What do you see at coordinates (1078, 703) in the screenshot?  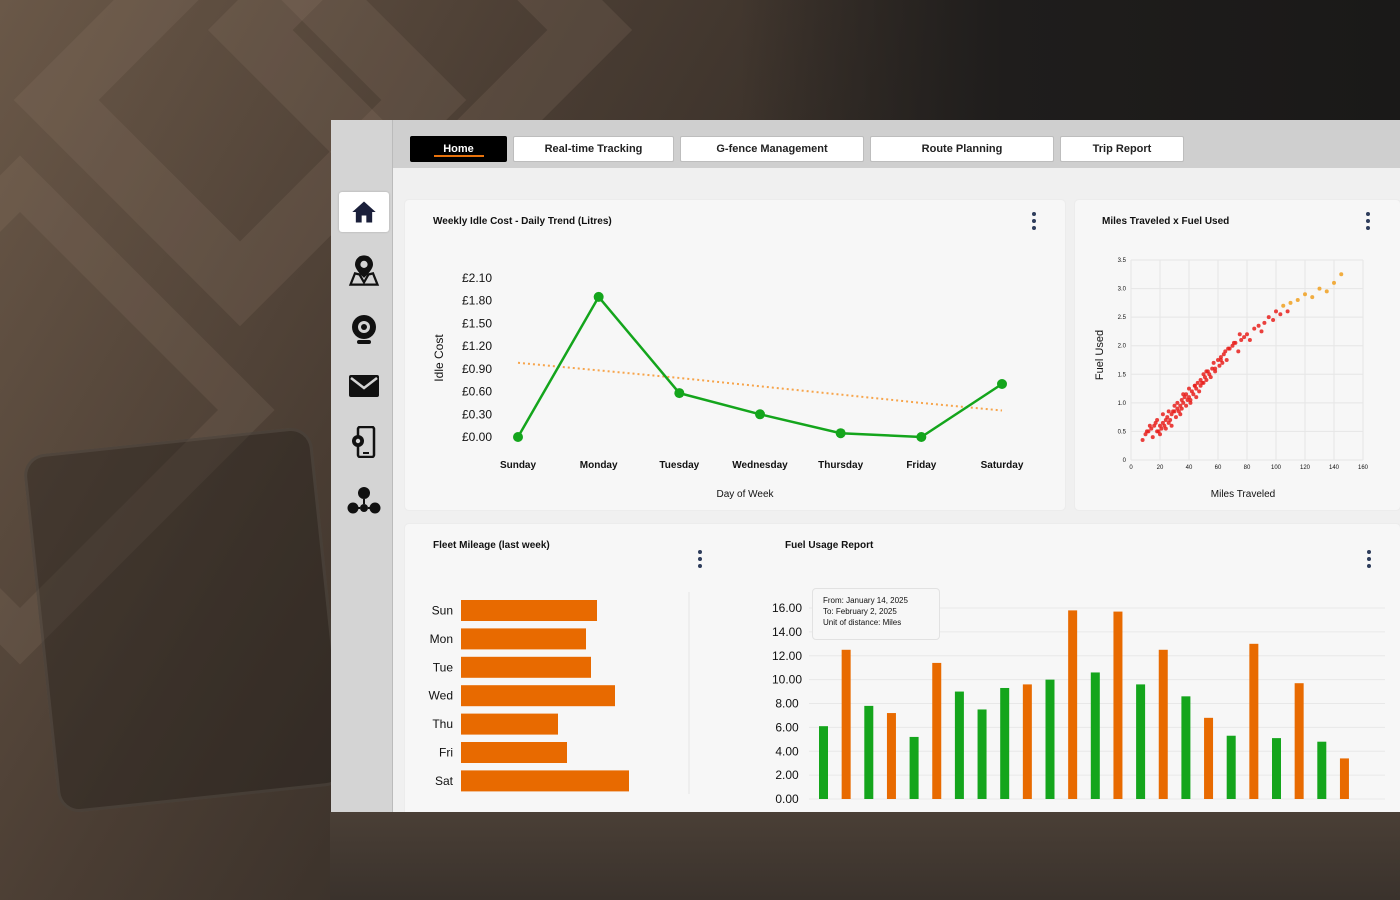 I see `fuel-usage-bar-chart: 0.00 2.00 4.00 6.00 8.00 10.00 12.00 14.00 16.00` at bounding box center [1078, 703].